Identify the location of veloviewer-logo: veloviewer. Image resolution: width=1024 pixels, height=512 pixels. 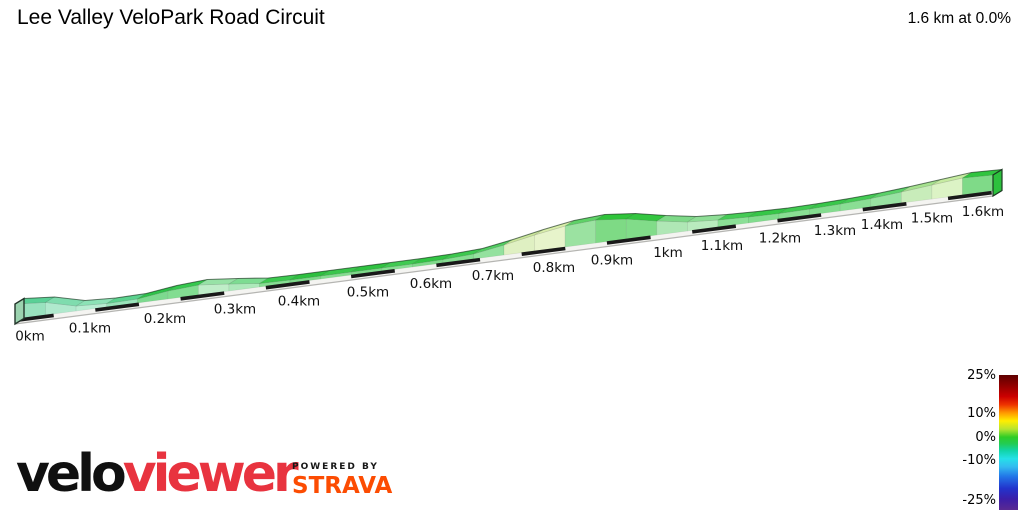
(157, 475).